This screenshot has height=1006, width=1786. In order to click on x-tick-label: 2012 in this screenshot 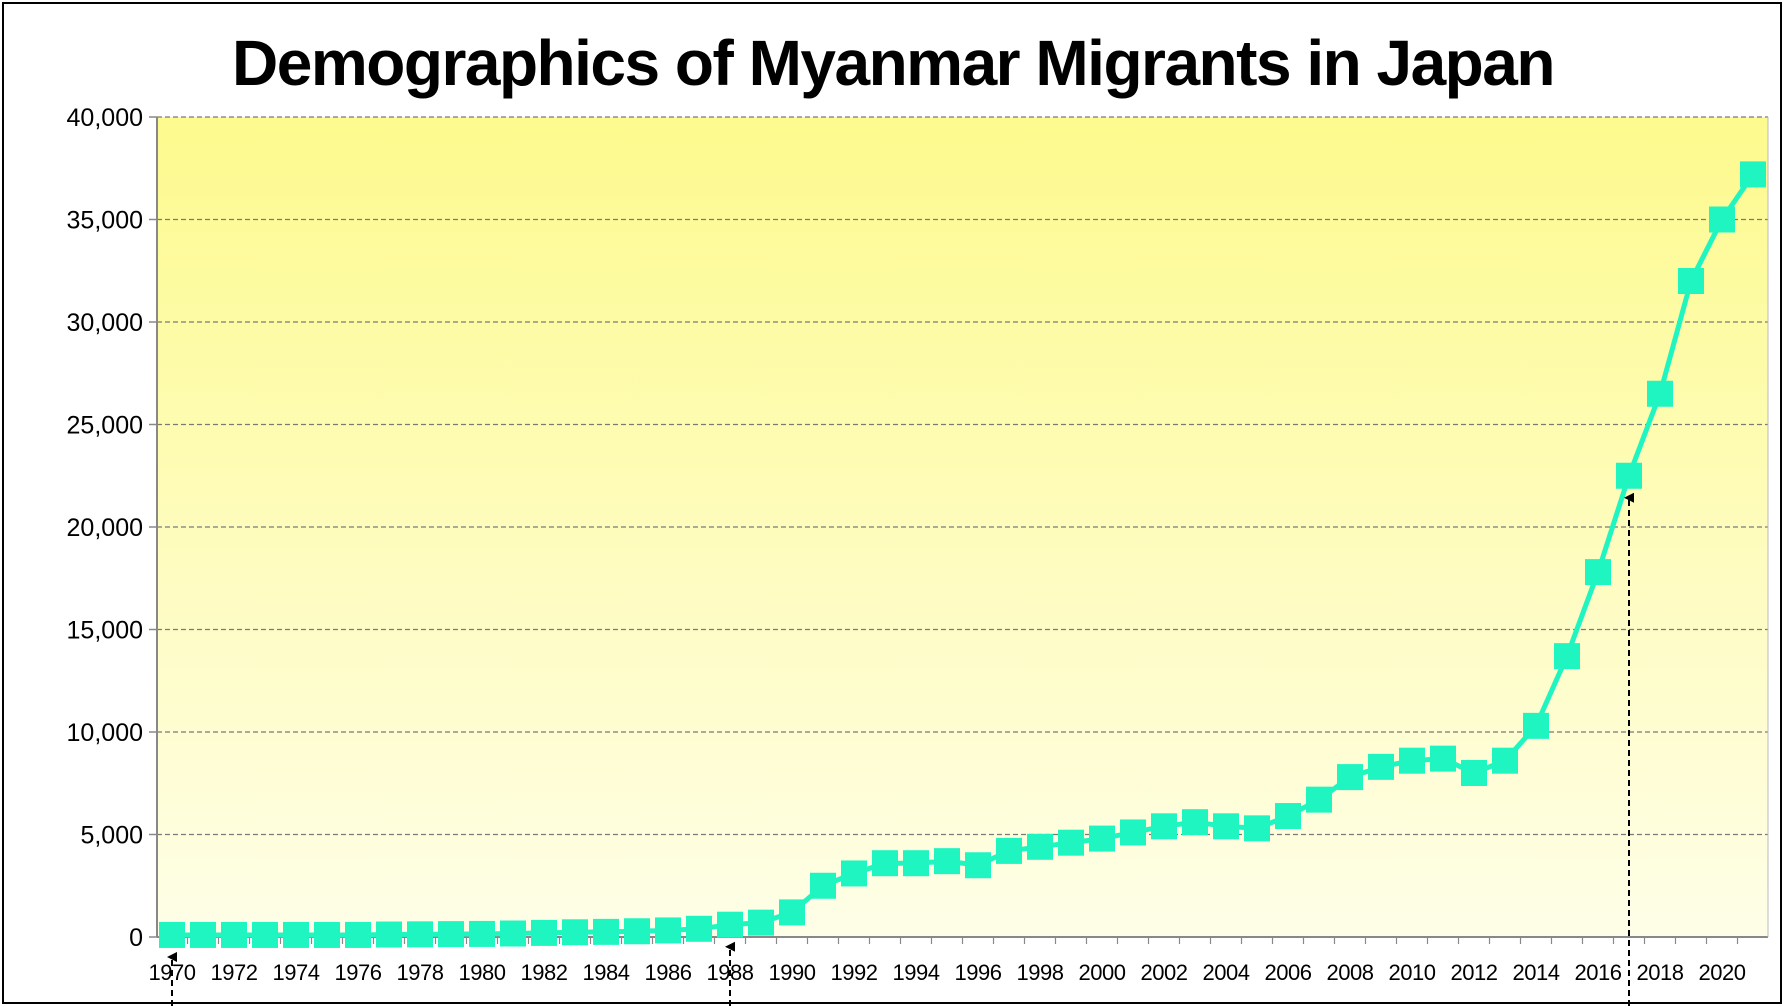, I will do `click(1474, 972)`.